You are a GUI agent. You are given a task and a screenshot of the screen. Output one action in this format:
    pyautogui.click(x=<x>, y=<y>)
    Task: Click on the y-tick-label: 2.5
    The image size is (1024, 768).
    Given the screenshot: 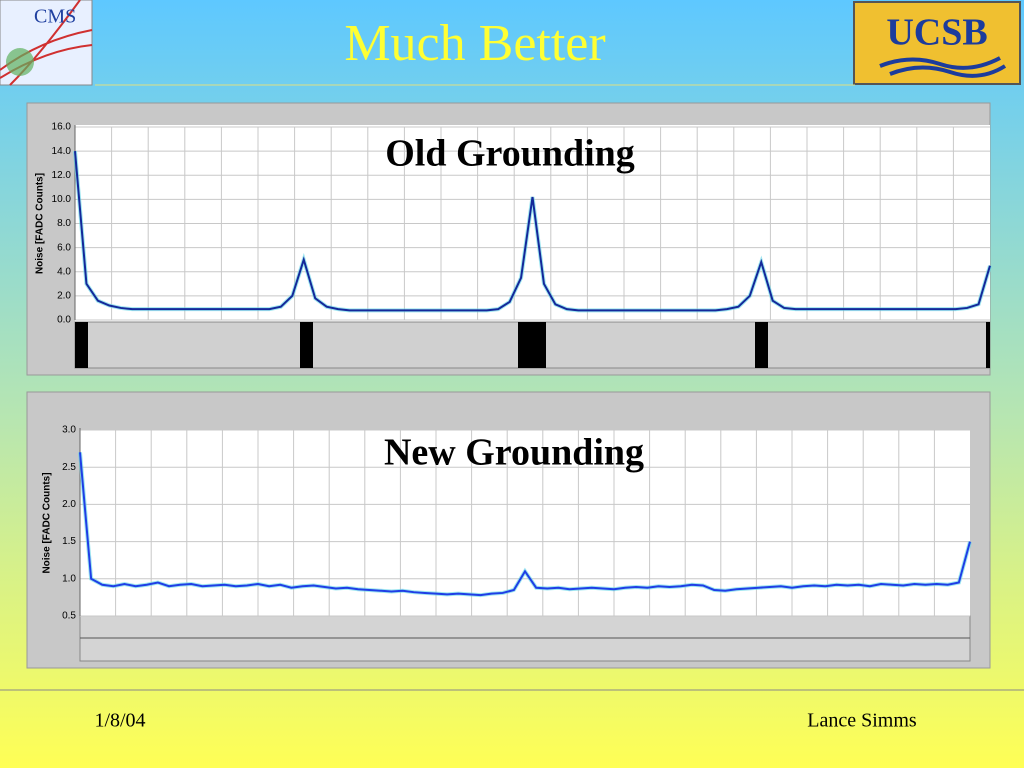 What is the action you would take?
    pyautogui.click(x=69, y=467)
    